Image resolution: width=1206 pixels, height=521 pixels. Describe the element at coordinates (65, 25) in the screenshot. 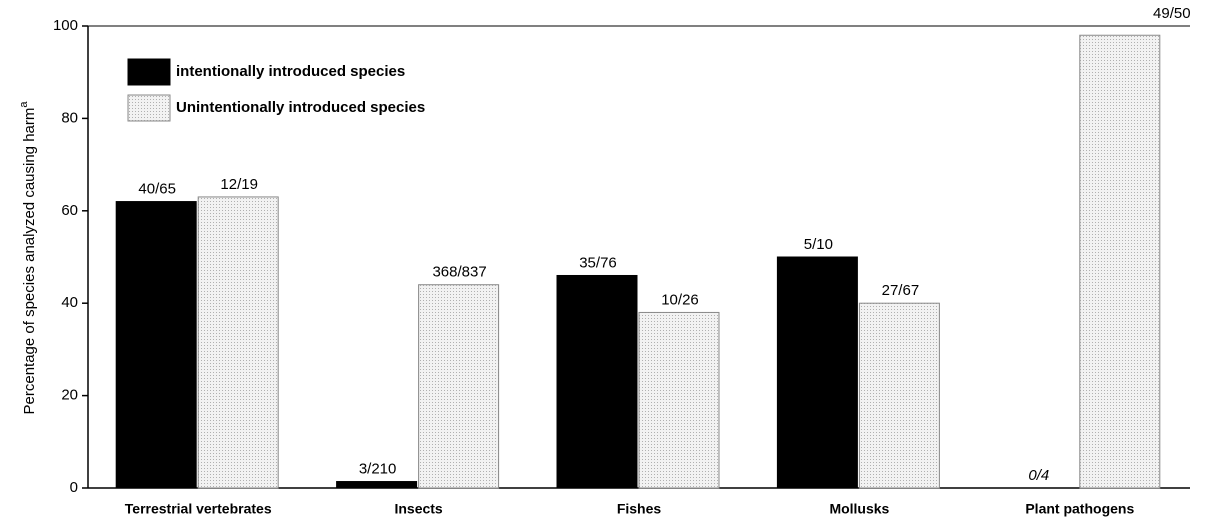

I see `y-tick-label: 100` at that location.